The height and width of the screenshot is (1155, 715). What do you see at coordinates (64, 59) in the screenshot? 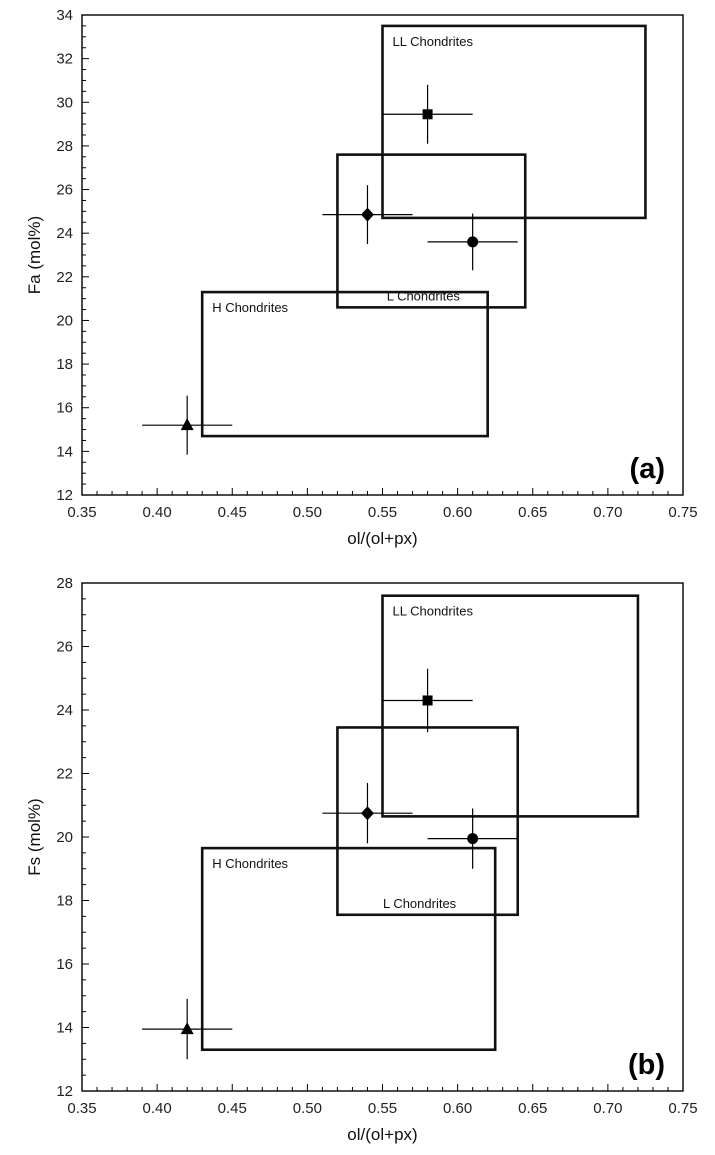
I see `y-tick-label: 32` at bounding box center [64, 59].